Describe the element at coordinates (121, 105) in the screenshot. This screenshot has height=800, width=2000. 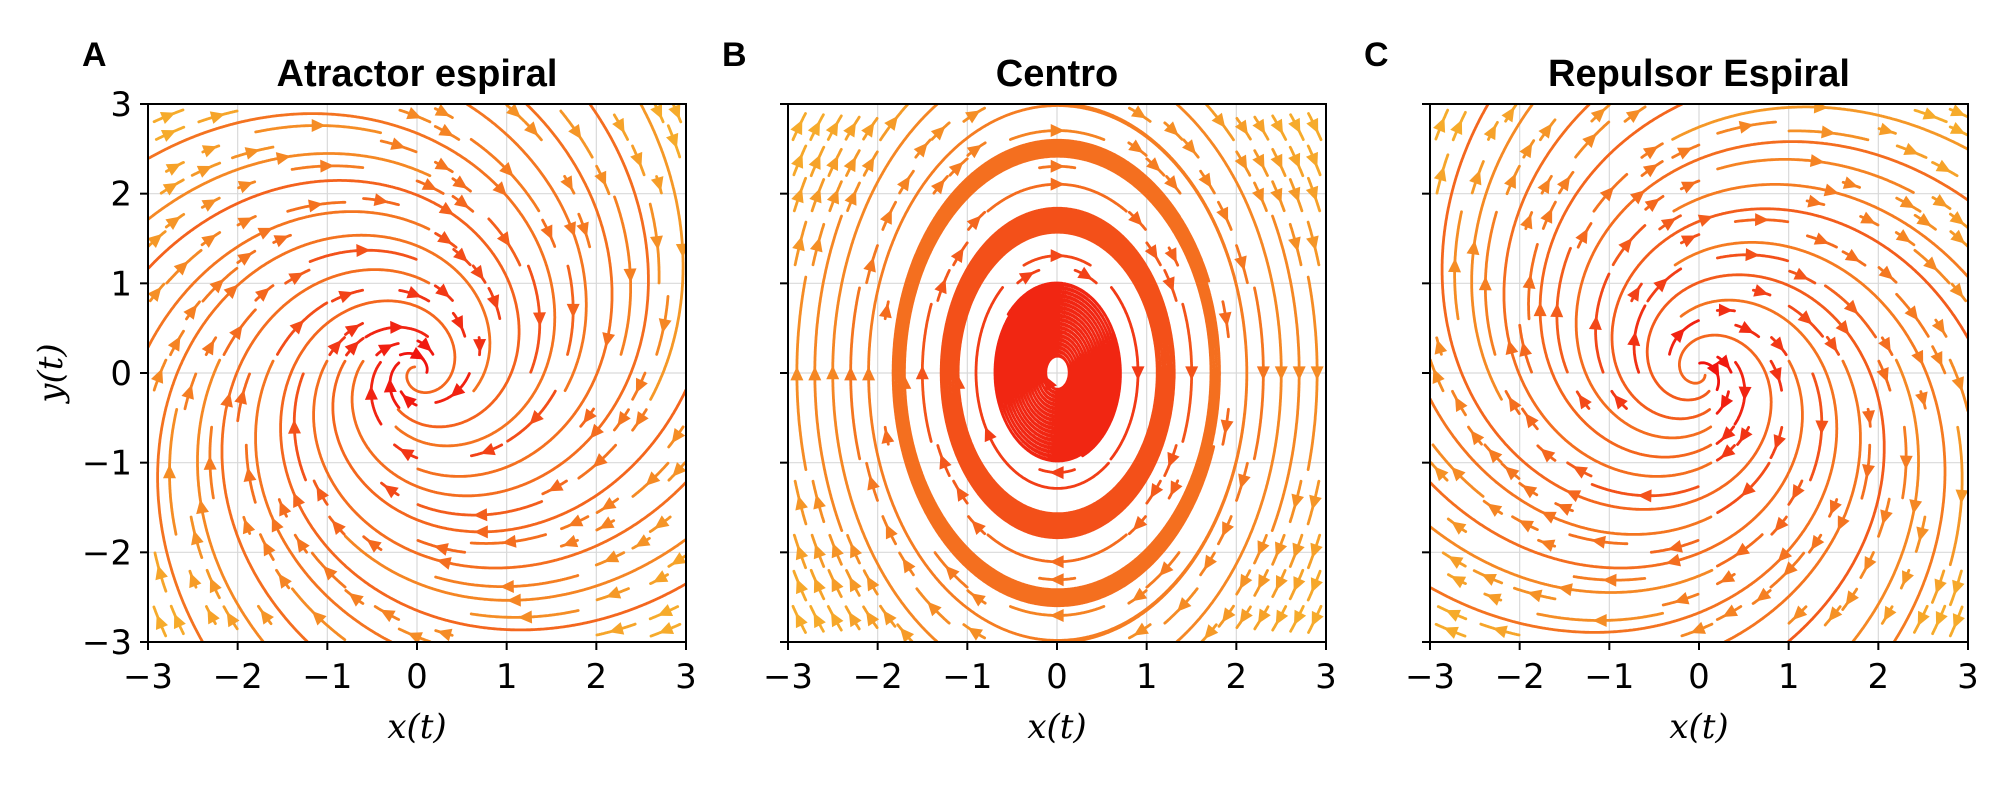
I see `y-tick-label: 3` at that location.